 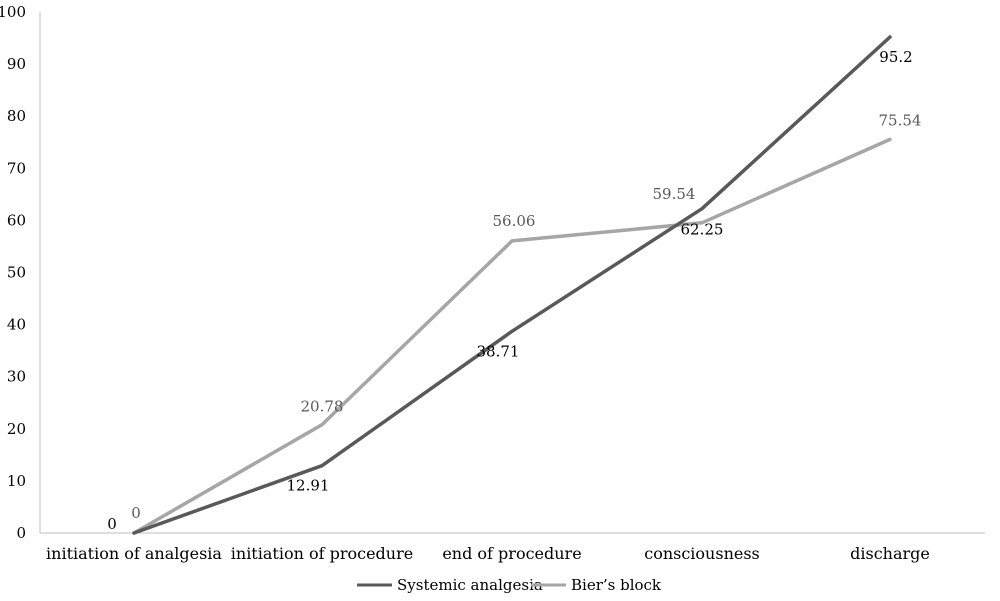 What do you see at coordinates (13, 12) in the screenshot?
I see `y-tick-label: 100` at bounding box center [13, 12].